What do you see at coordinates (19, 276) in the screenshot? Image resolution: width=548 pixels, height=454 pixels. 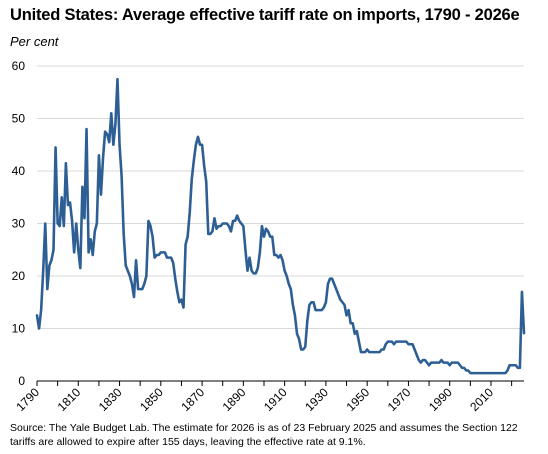 I see `y-tick-label-20: 20` at bounding box center [19, 276].